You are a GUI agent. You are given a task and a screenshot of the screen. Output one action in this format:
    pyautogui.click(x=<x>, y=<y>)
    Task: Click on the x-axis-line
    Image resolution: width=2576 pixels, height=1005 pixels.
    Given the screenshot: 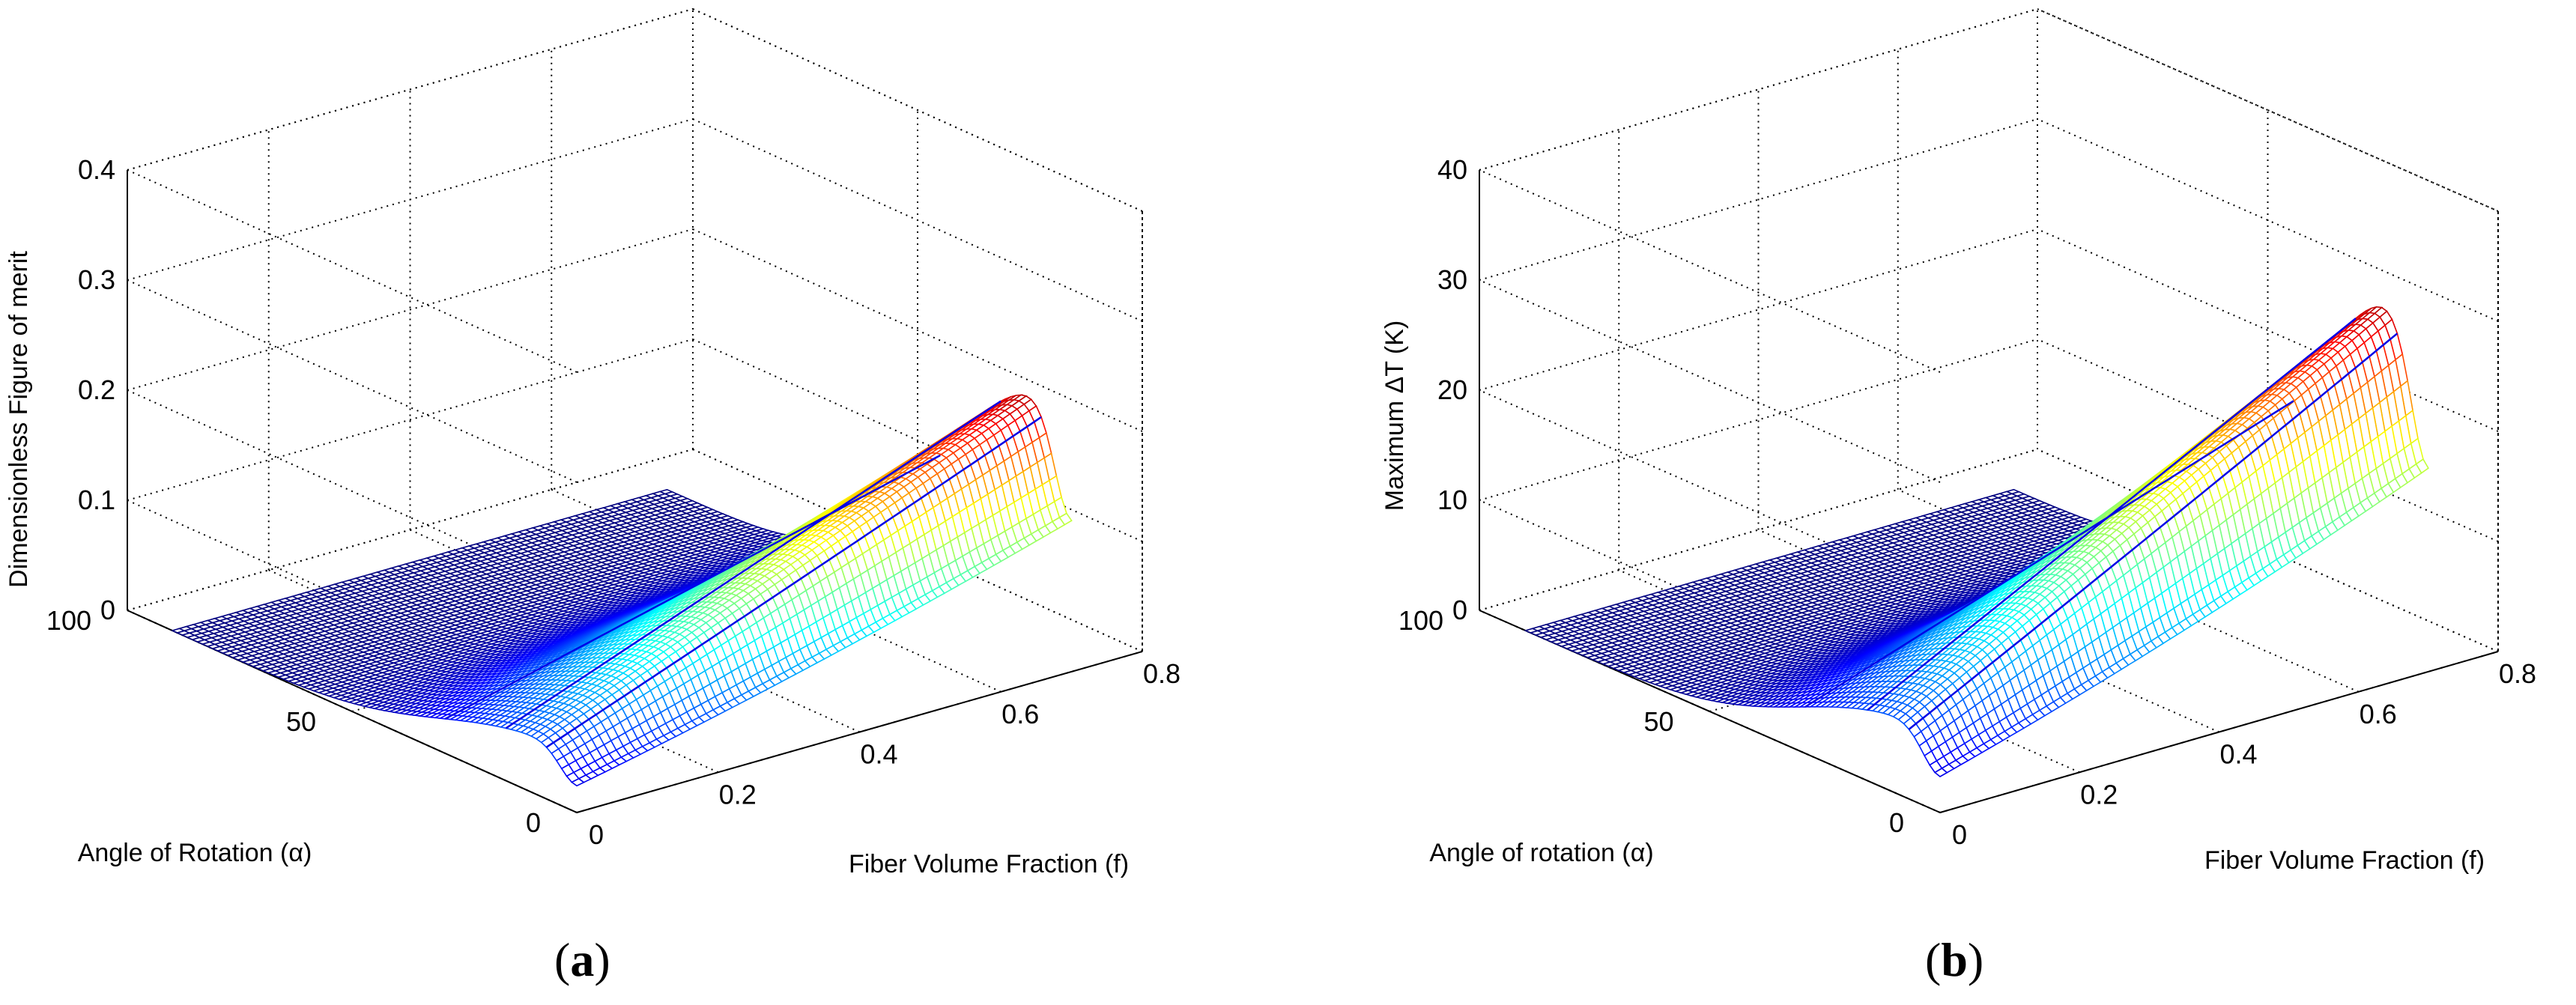 What is the action you would take?
    pyautogui.click(x=860, y=732)
    